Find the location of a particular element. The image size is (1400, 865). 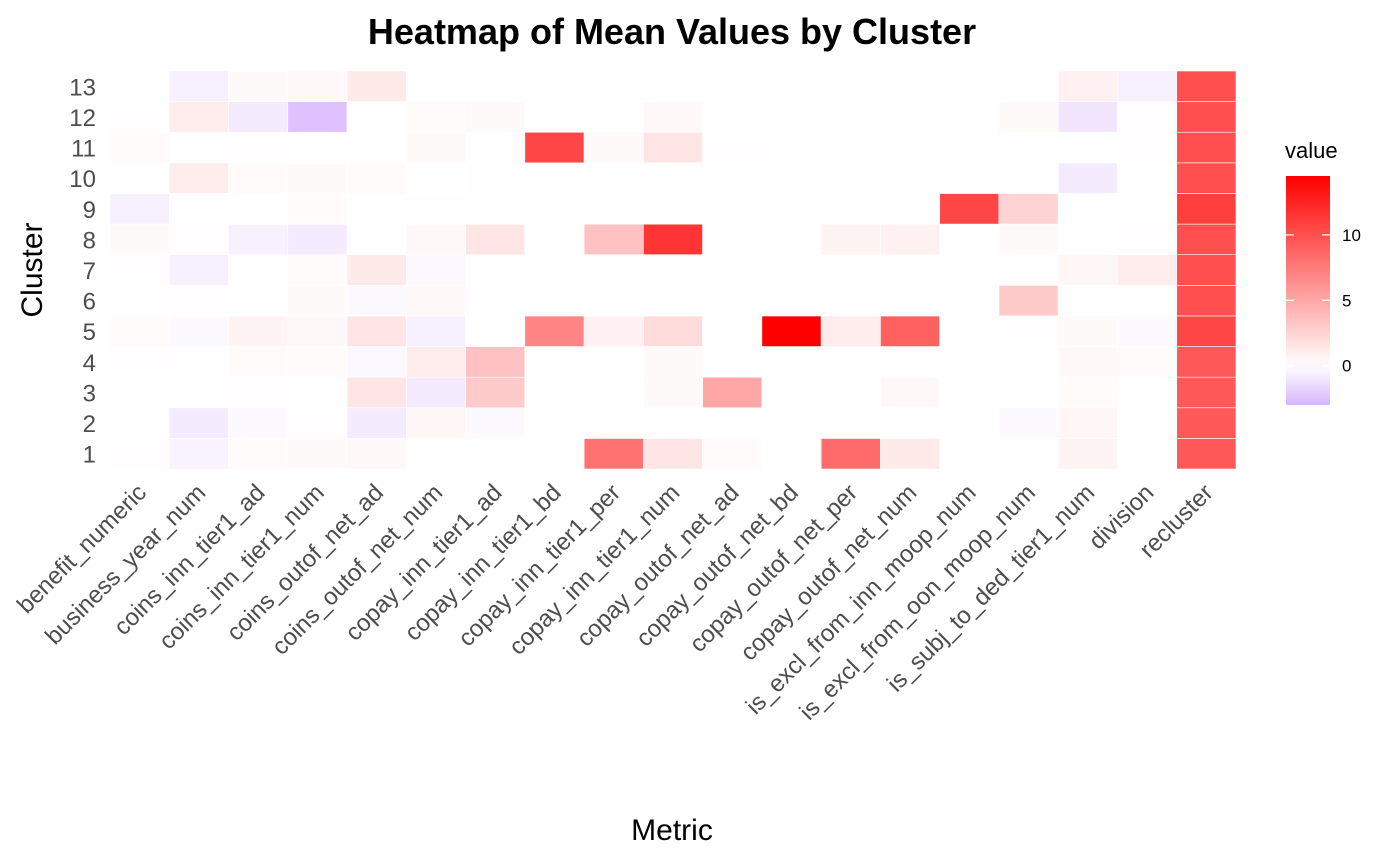

chart-title: Heatmap of Mean Values by Cluster is located at coordinates (672, 31).